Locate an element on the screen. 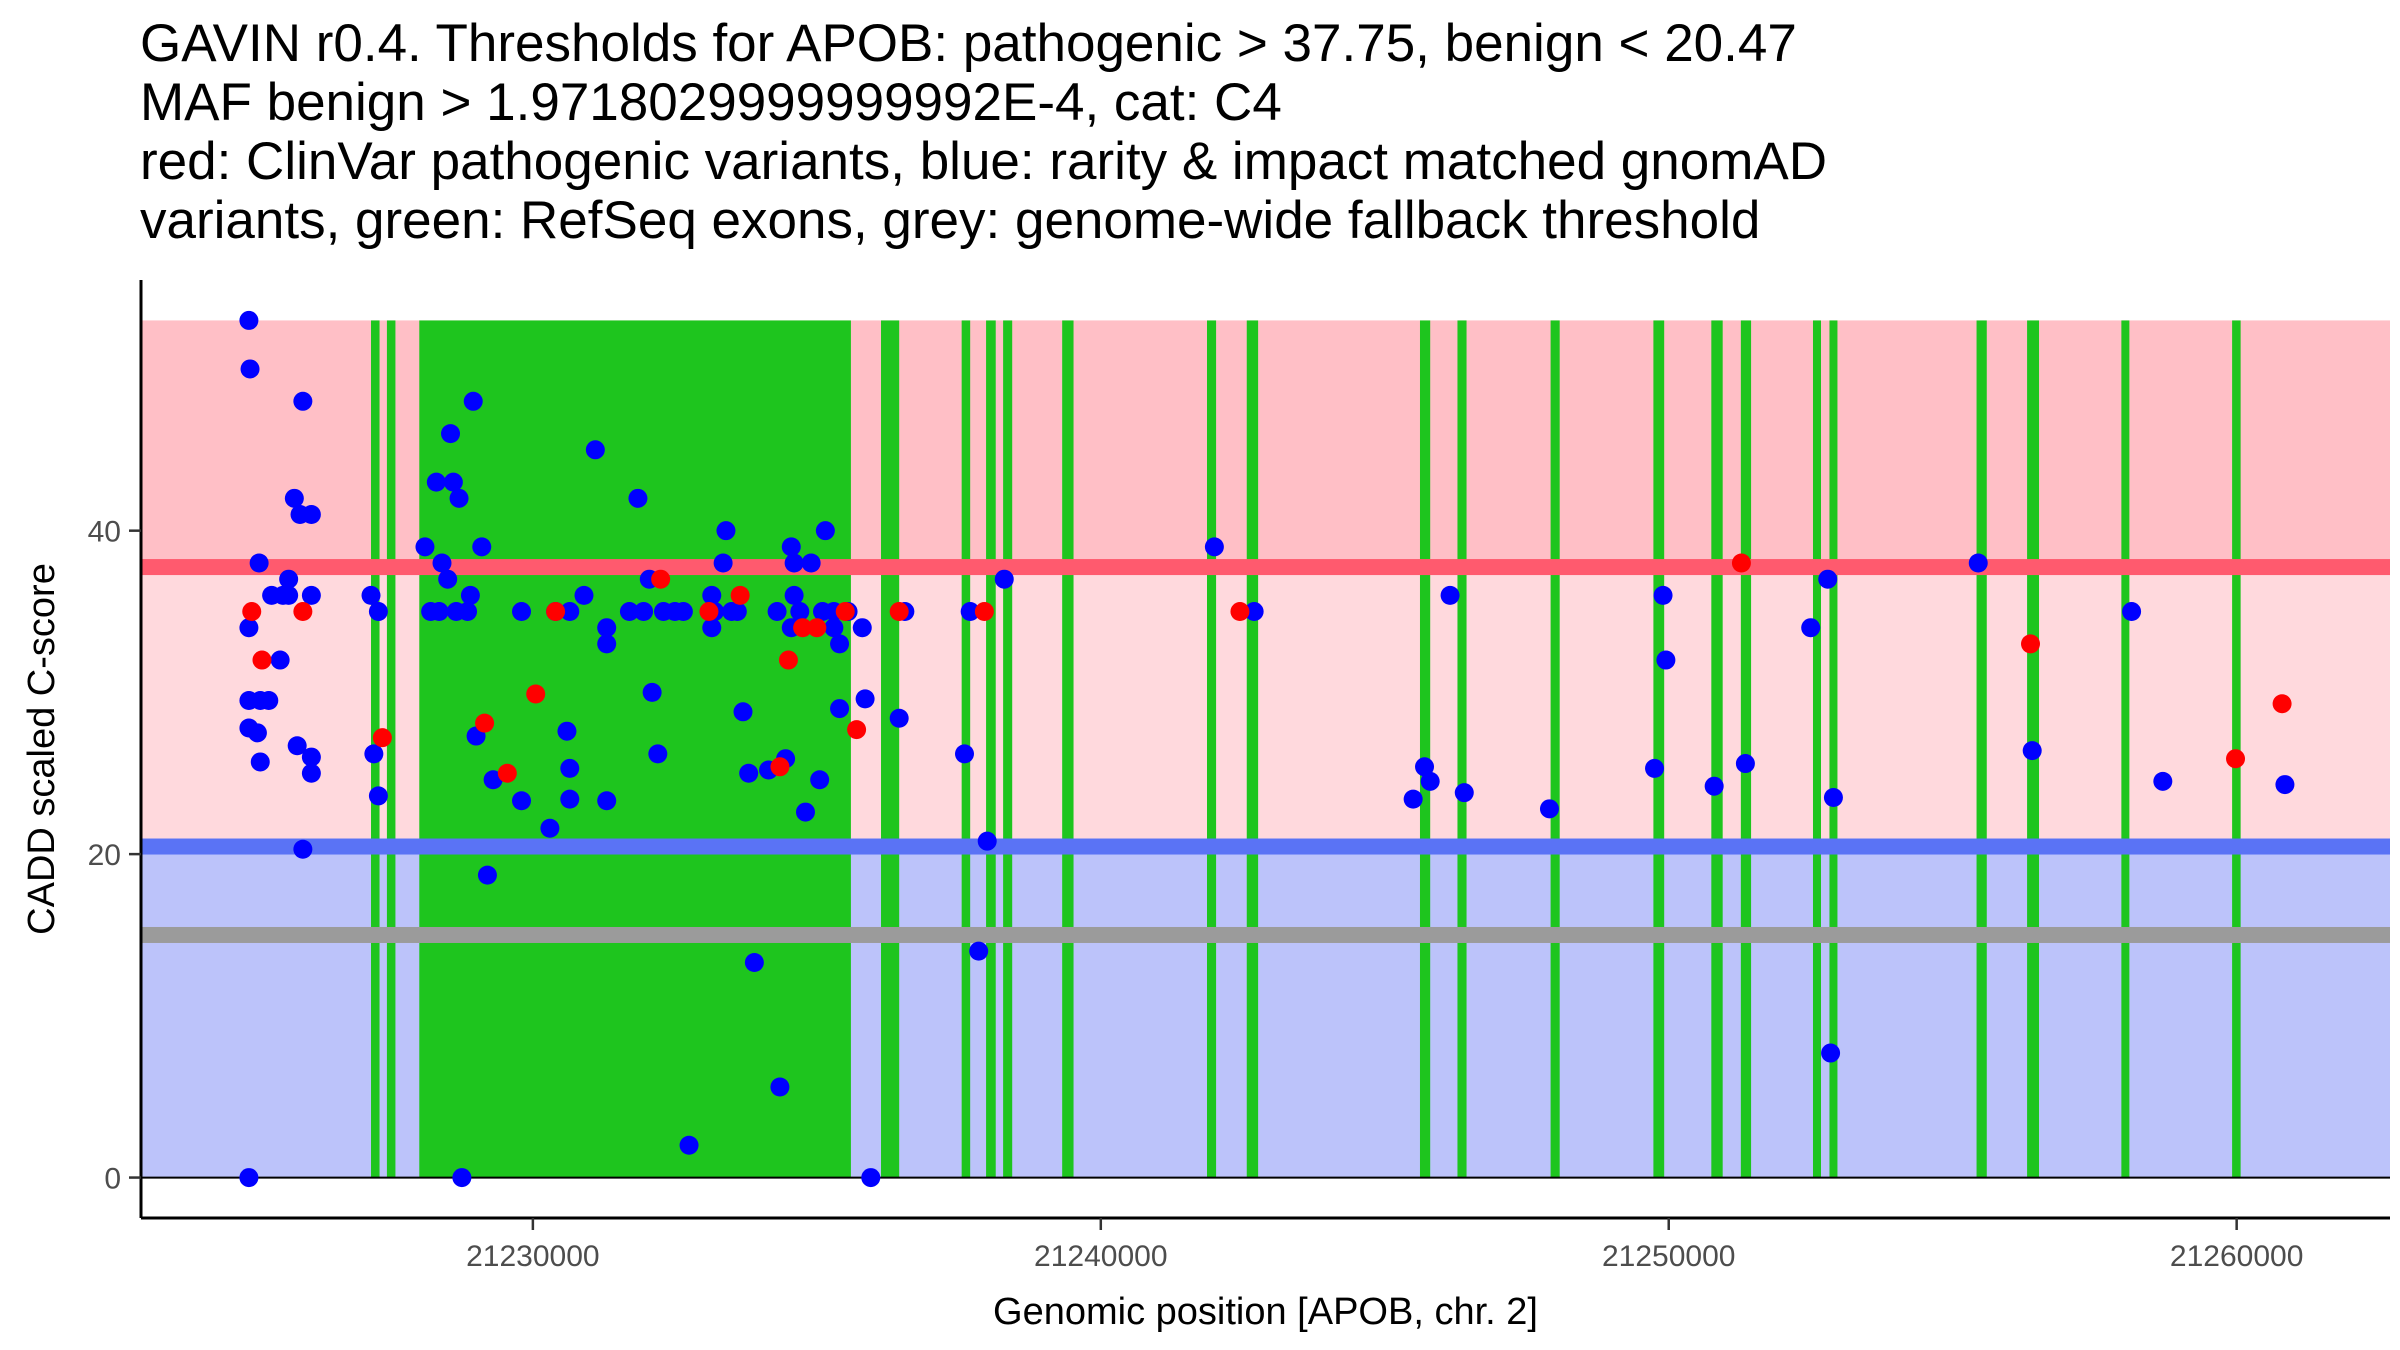  y-tick-label: 40 is located at coordinates (104, 532).